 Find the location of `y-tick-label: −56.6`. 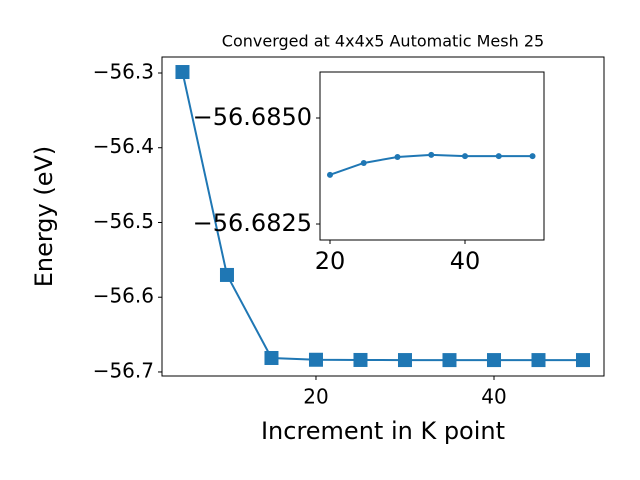

y-tick-label: −56.6 is located at coordinates (123, 296).